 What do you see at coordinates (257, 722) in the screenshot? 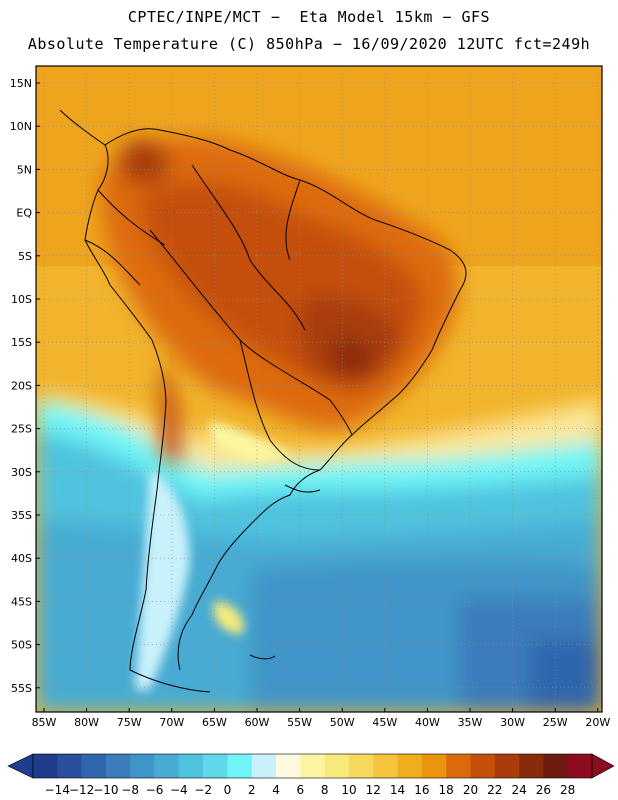
I see `lon-tick-label: 60W` at bounding box center [257, 722].